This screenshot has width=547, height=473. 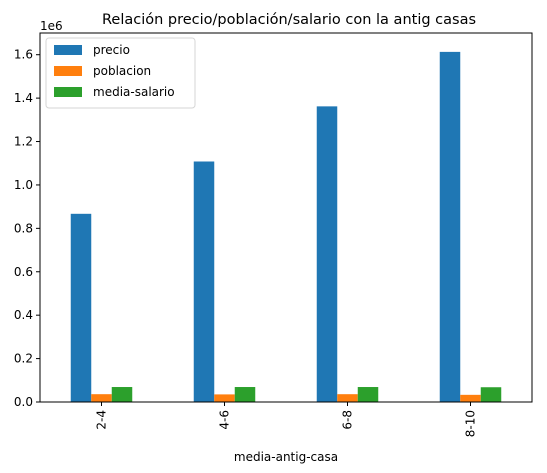 What do you see at coordinates (23, 359) in the screenshot?
I see `y-tick-label: 0.2` at bounding box center [23, 359].